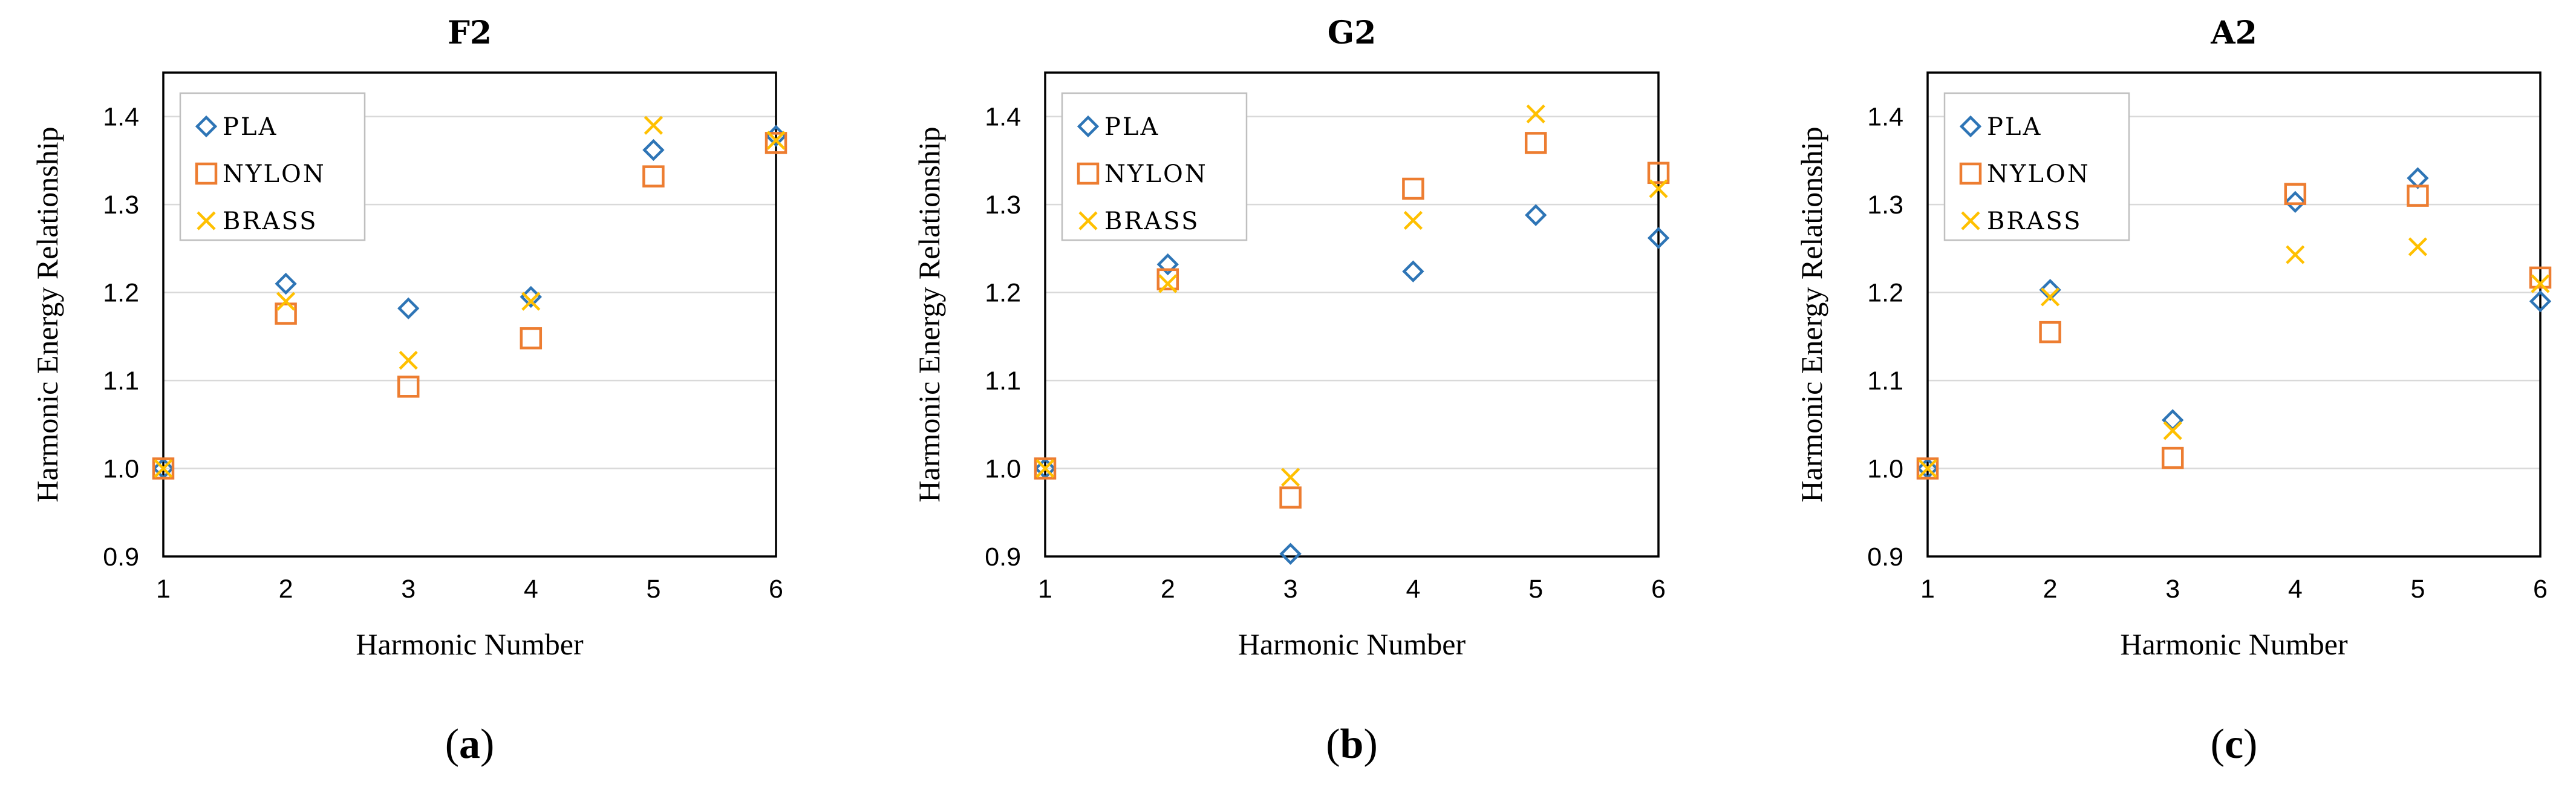  Describe the element at coordinates (470, 744) in the screenshot. I see `panel-label: (a)` at that location.